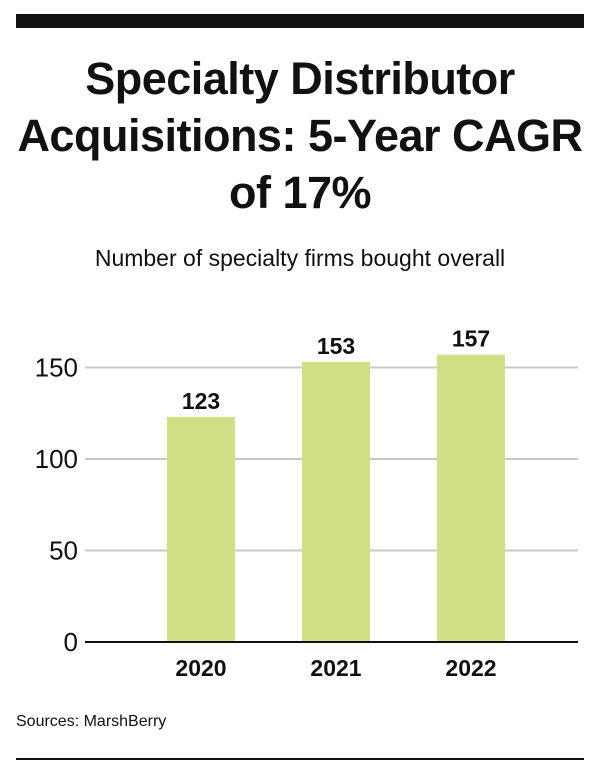 The width and height of the screenshot is (600, 776). I want to click on x-tick-label-2022: 2022, so click(470, 668).